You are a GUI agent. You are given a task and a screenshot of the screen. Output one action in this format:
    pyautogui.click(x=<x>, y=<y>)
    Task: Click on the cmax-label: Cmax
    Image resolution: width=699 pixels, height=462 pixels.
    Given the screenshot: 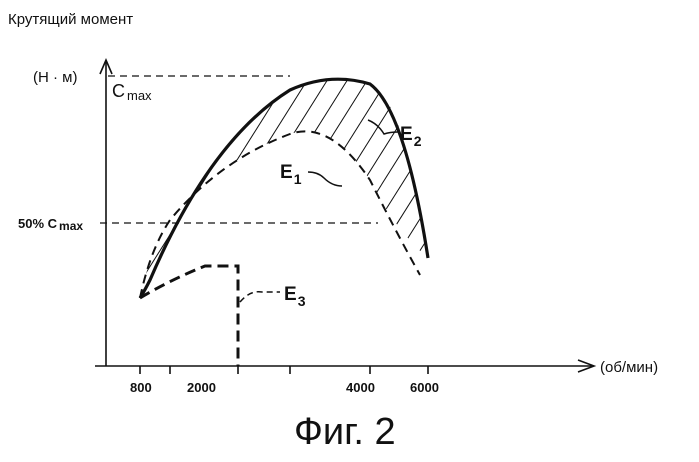 What is the action you would take?
    pyautogui.click(x=132, y=92)
    